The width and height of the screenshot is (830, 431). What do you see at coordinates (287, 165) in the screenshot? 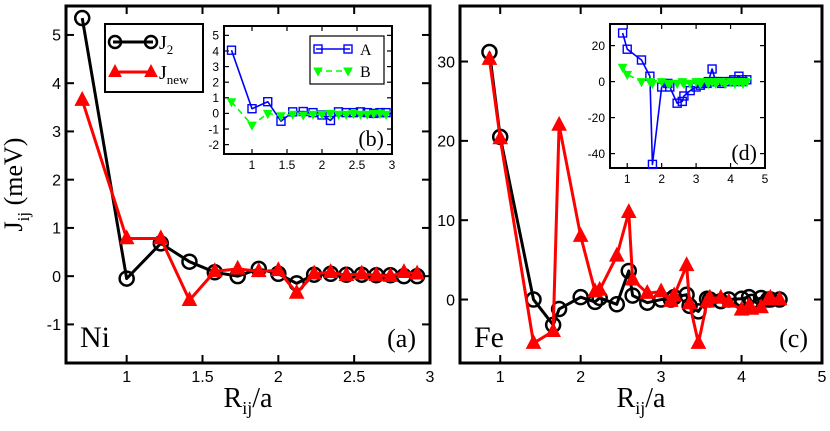
I see `x-tick-label: 1.5` at bounding box center [287, 165].